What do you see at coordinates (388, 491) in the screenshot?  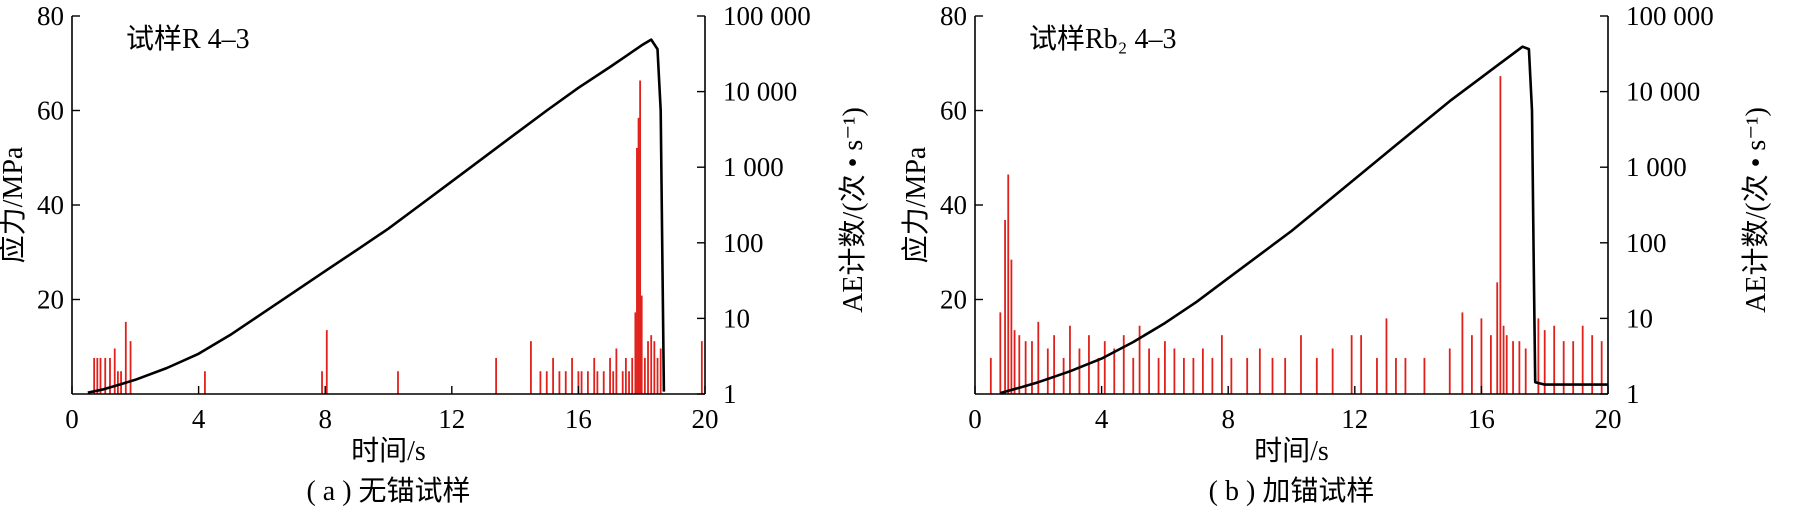 I see `figure-caption: ( a ) 无锚试样` at bounding box center [388, 491].